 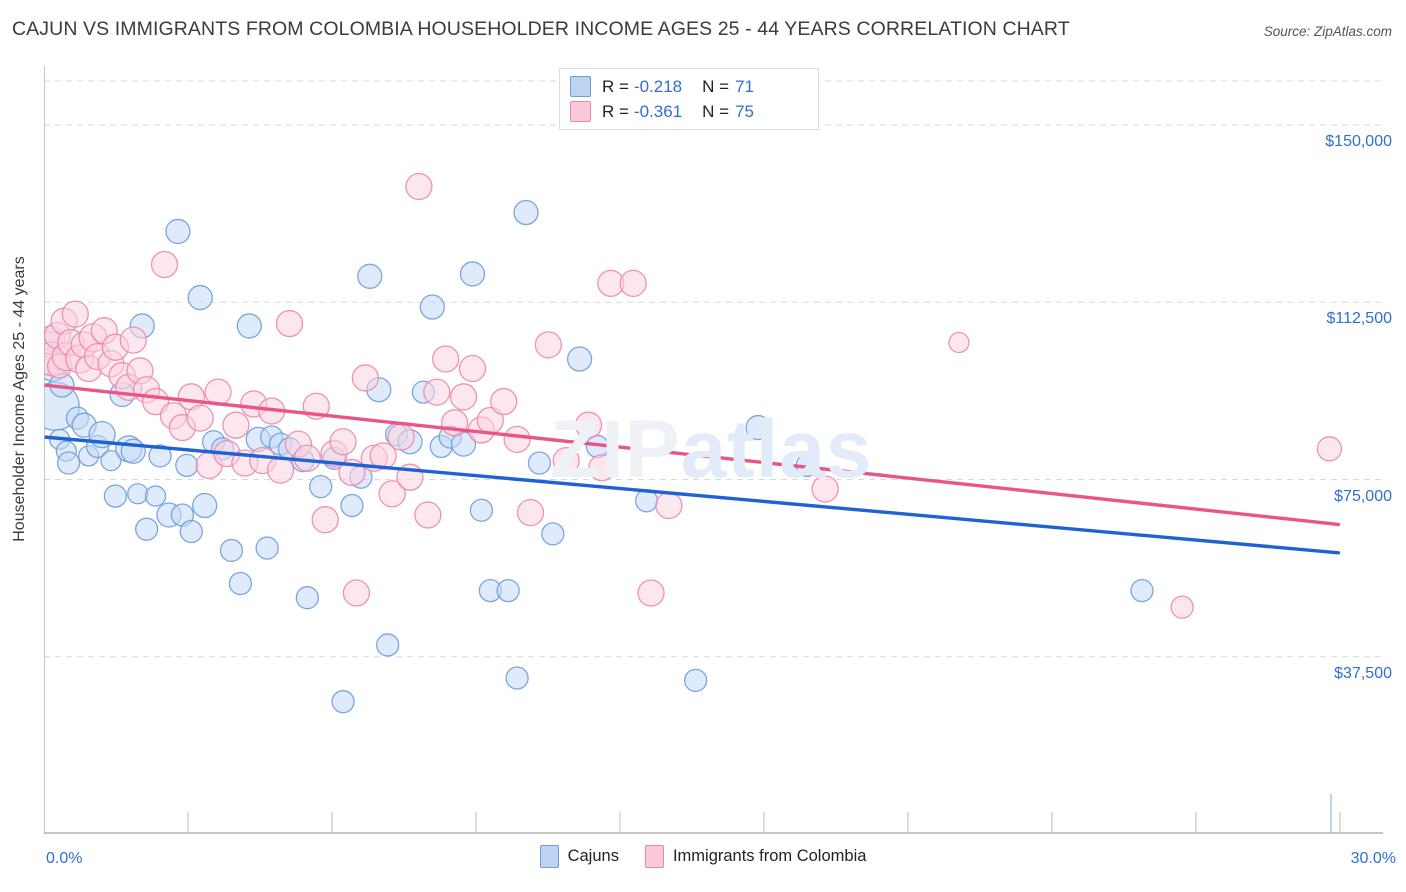 I want to click on series-legend-item: Cajuns, so click(x=579, y=856).